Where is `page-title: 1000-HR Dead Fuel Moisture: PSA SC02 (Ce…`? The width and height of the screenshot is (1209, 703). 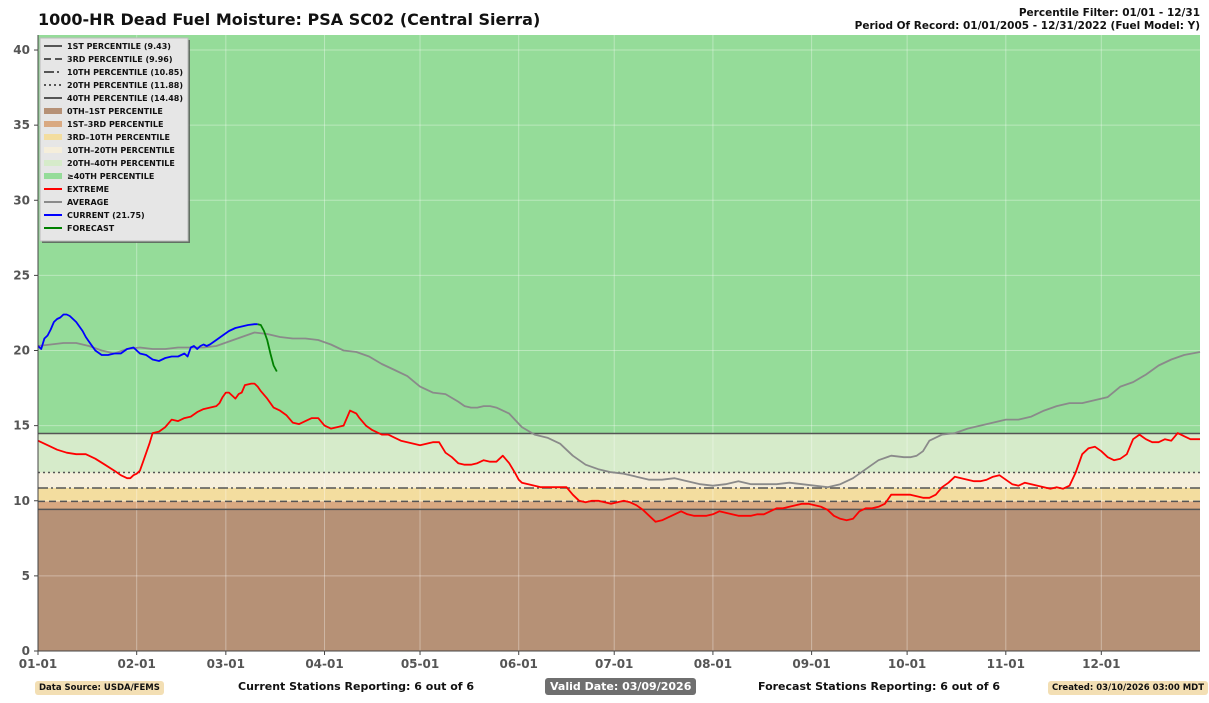 page-title: 1000-HR Dead Fuel Moisture: PSA SC02 (Ce… is located at coordinates (289, 19).